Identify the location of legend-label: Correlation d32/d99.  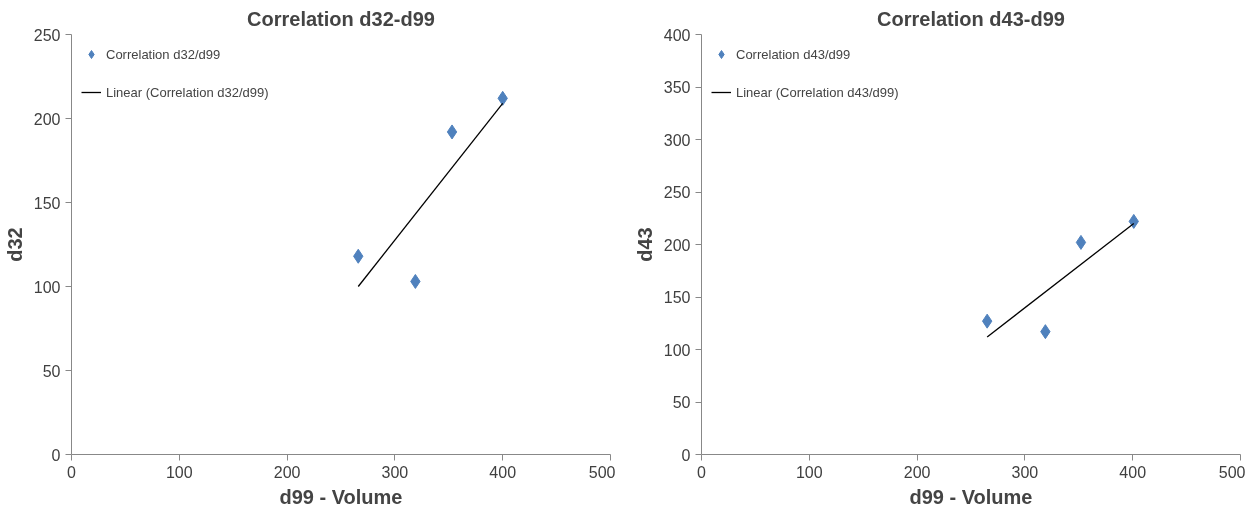
(163, 54).